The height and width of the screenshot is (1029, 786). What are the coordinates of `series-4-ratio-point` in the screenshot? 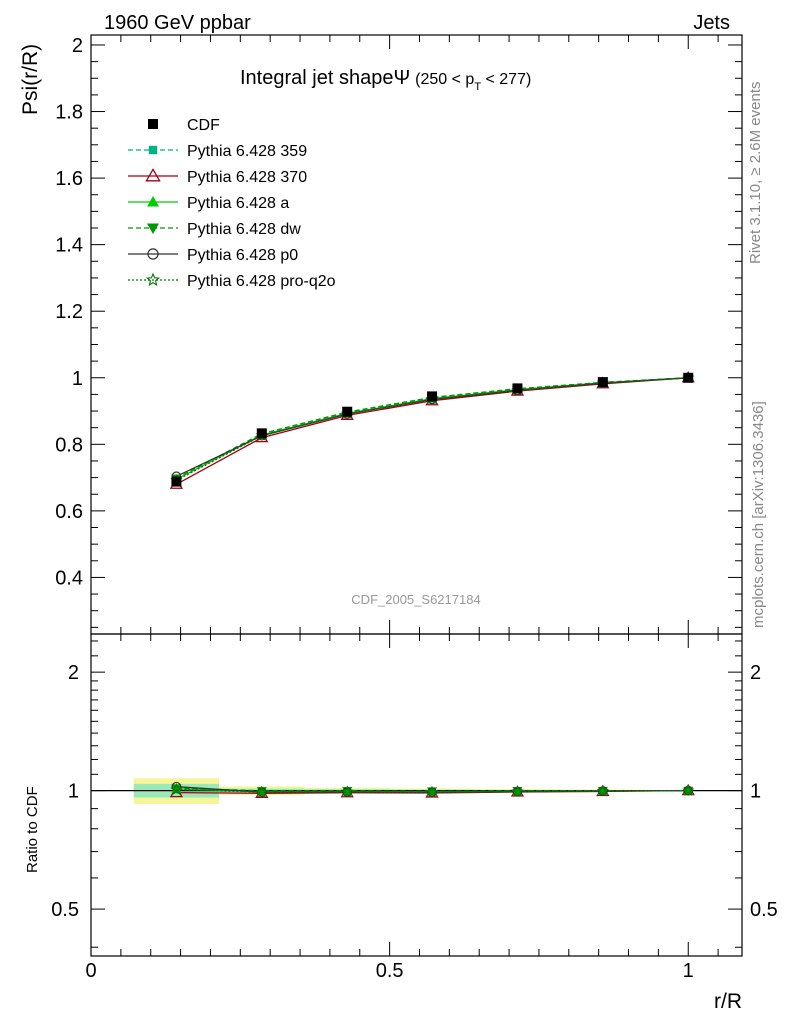 It's located at (176, 786).